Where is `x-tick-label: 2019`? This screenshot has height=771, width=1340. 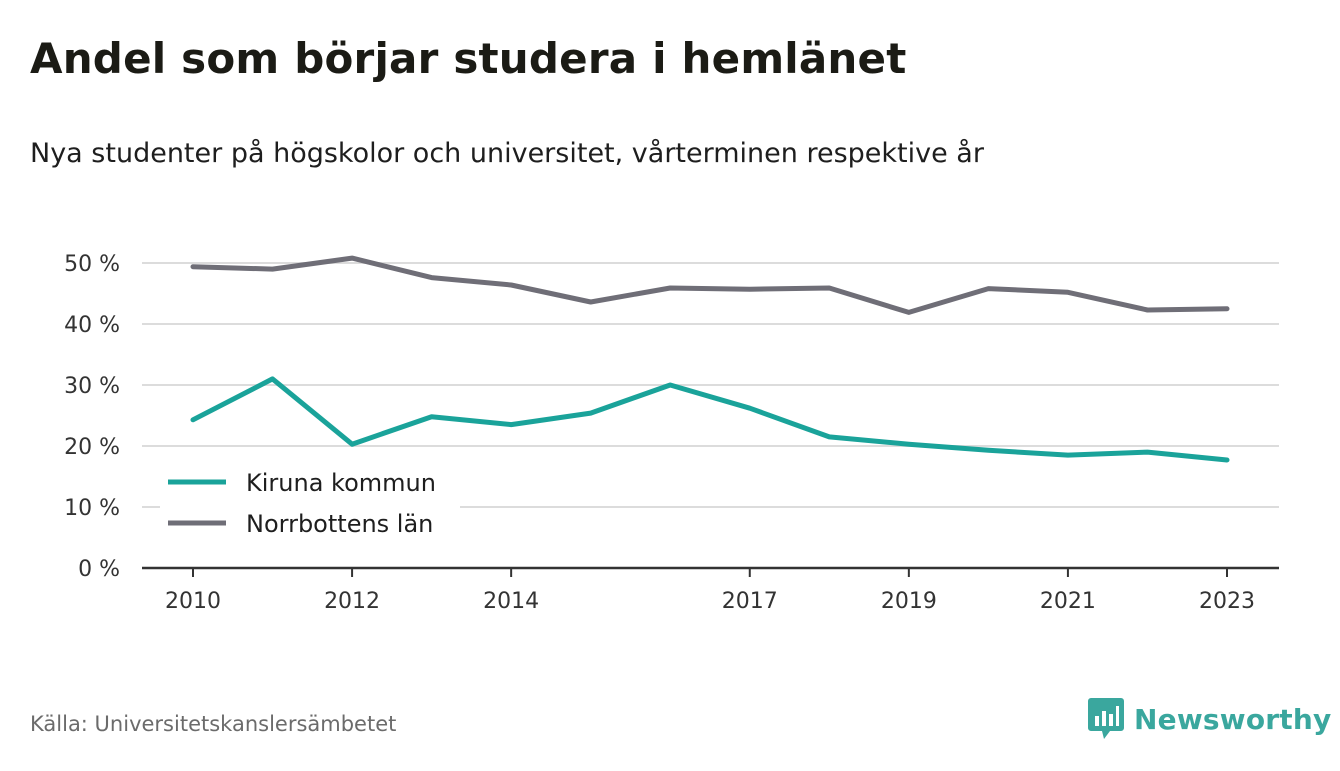 x-tick-label: 2019 is located at coordinates (909, 601).